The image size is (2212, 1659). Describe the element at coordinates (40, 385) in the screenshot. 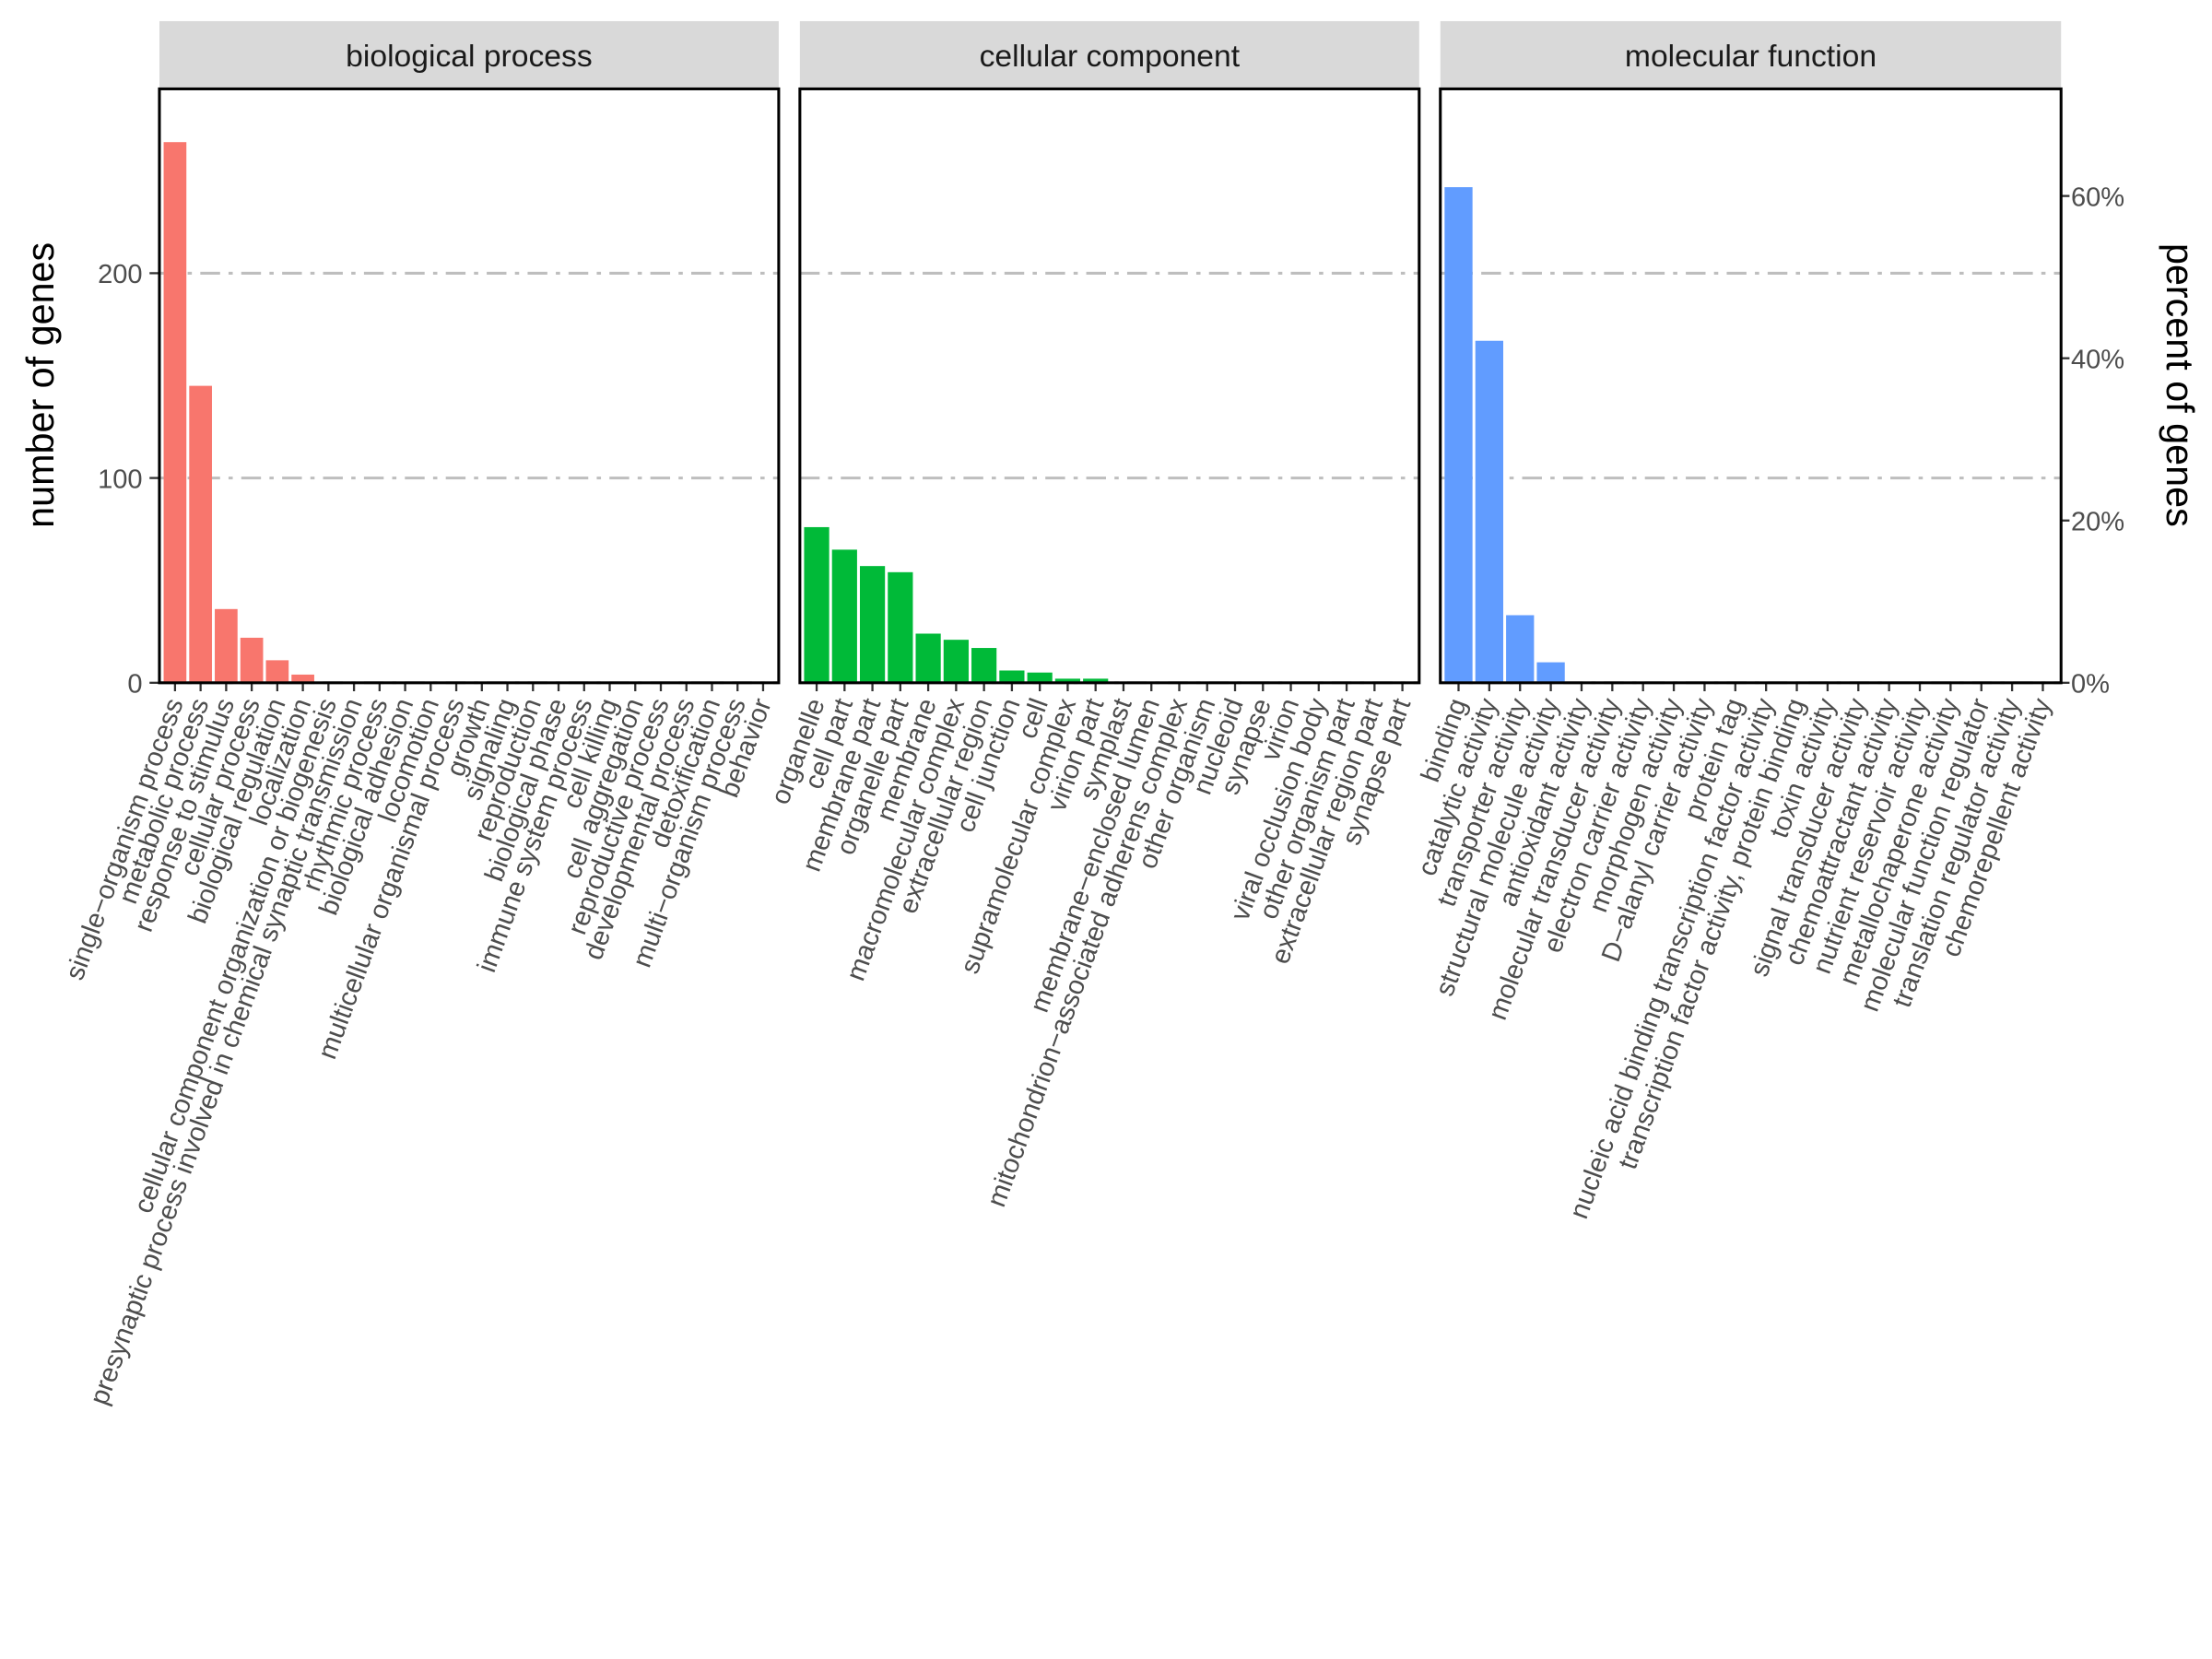

I see `y-axis-title: number of genes` at that location.